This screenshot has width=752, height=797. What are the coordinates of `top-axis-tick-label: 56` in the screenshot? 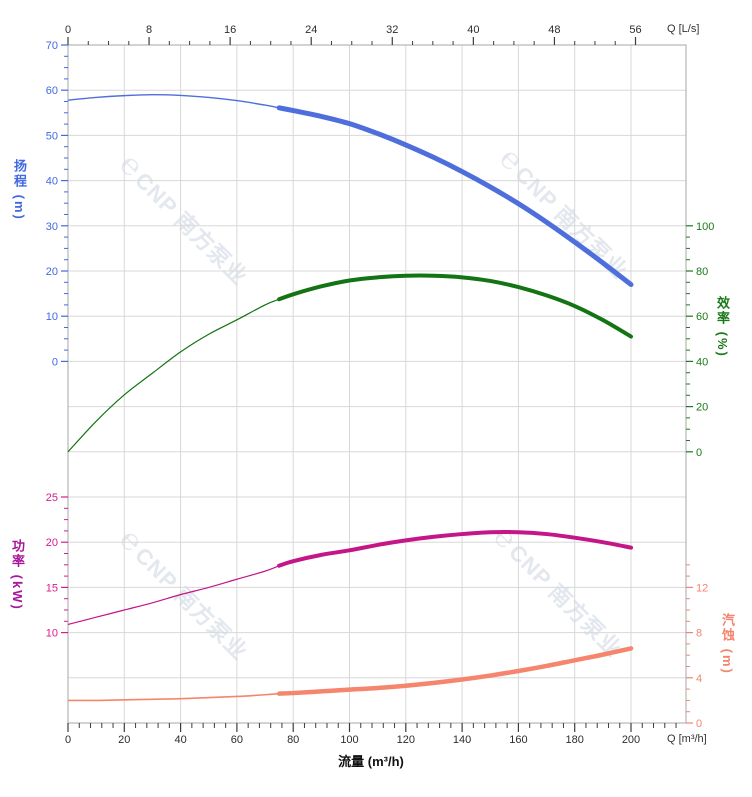 It's located at (635, 30).